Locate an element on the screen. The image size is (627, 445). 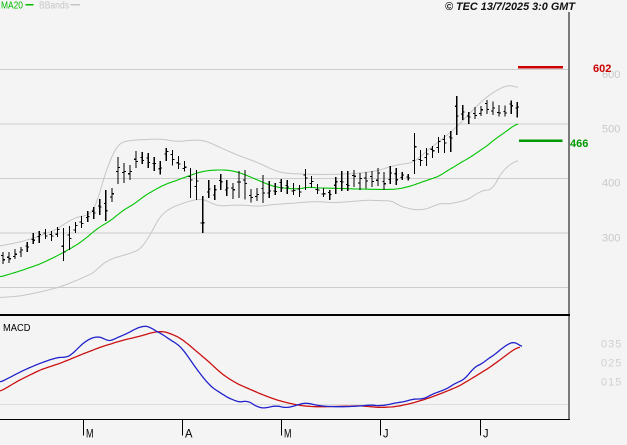
svg-text: 025 is located at coordinates (611, 364).